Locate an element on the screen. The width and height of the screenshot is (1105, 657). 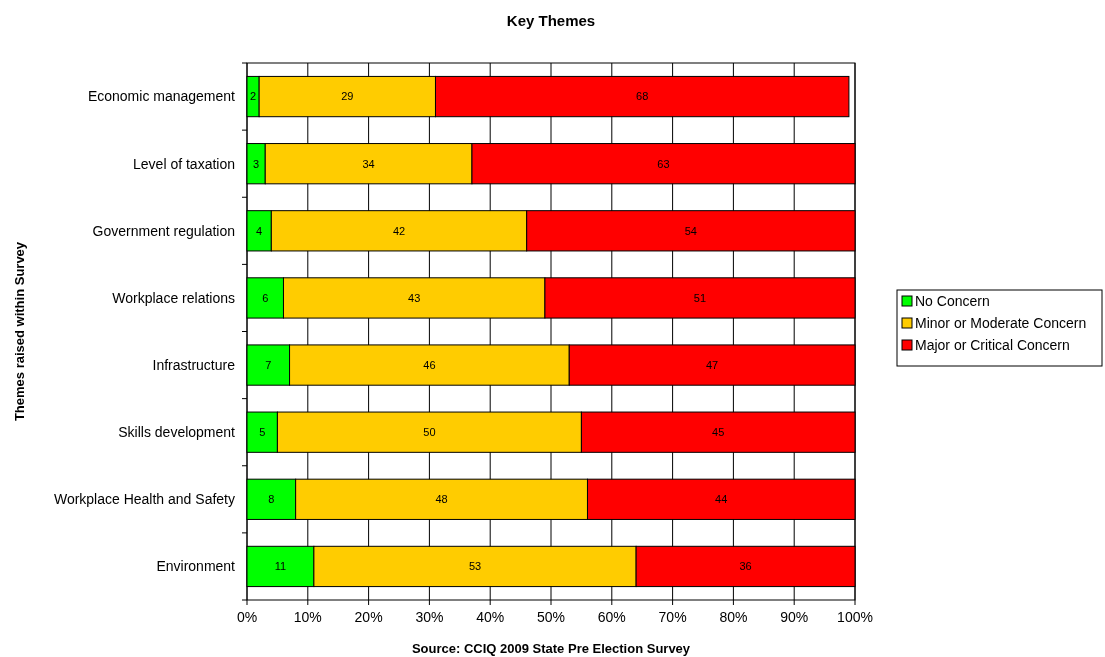
y-tick-label: Workplace relations is located at coordinates (173, 297).